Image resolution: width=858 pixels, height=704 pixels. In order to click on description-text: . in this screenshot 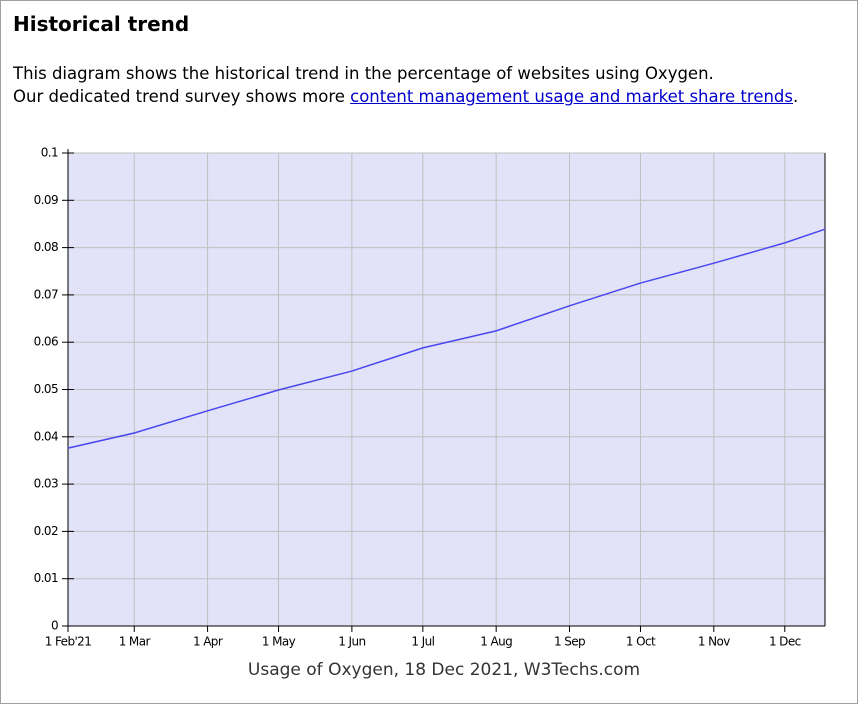, I will do `click(796, 96)`.